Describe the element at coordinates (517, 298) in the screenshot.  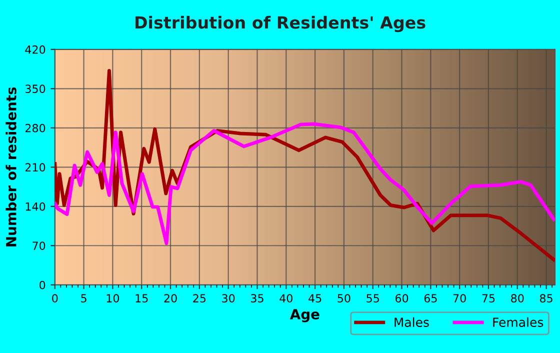
I see `x-tick-label: 80` at that location.